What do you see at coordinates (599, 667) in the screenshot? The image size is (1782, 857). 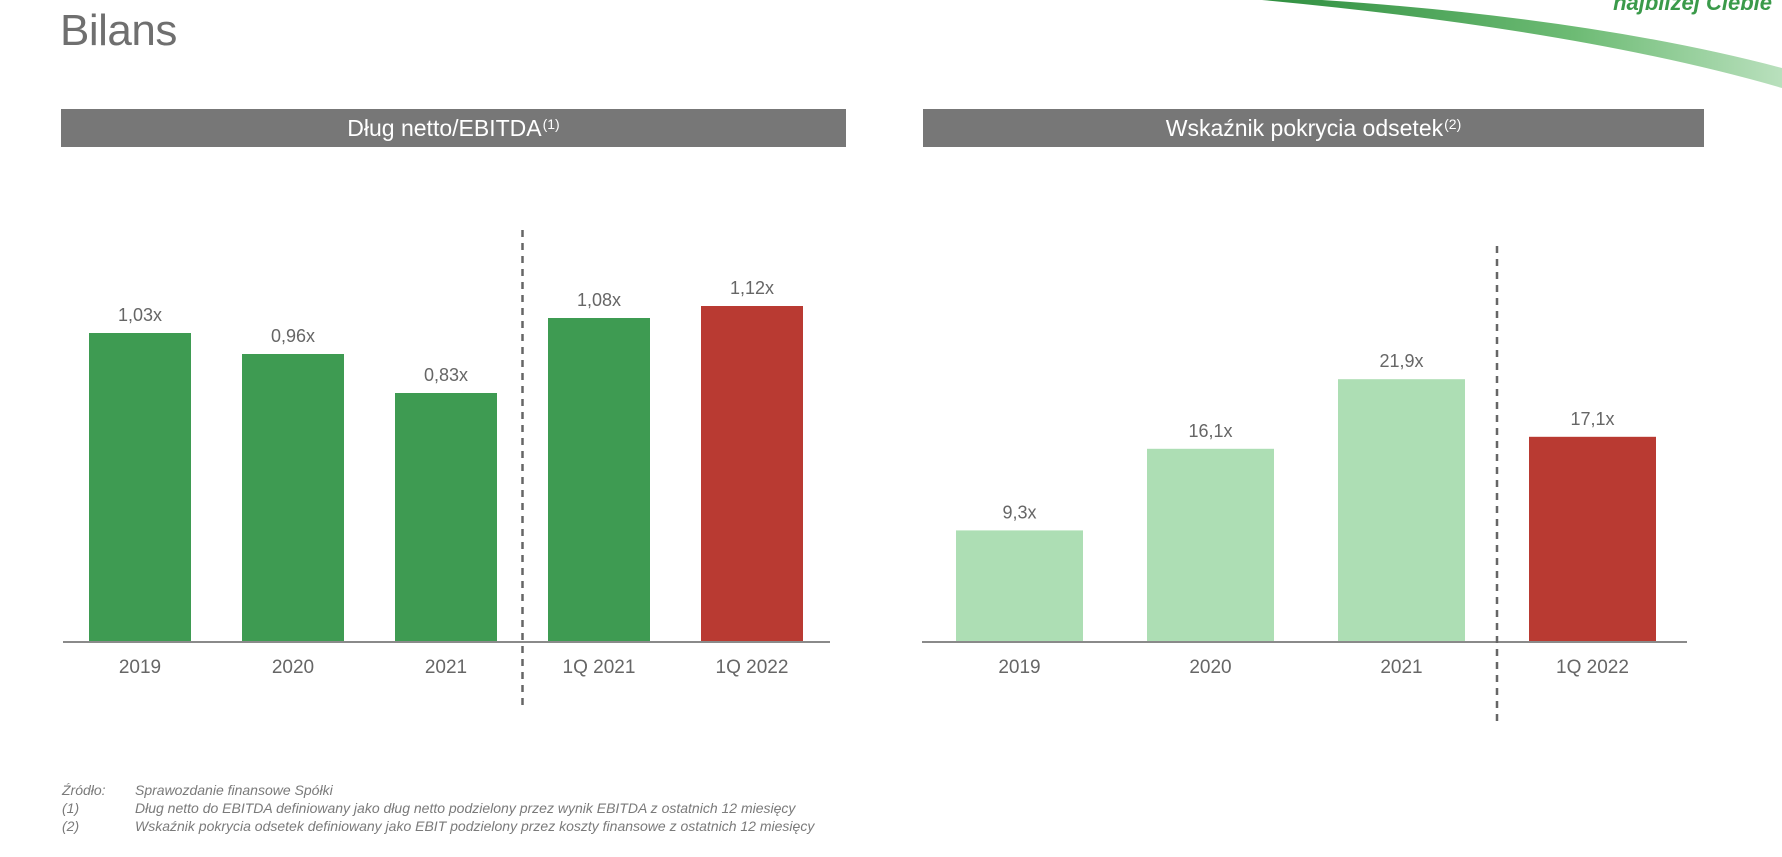 I see `category-label: 1Q 2021` at bounding box center [599, 667].